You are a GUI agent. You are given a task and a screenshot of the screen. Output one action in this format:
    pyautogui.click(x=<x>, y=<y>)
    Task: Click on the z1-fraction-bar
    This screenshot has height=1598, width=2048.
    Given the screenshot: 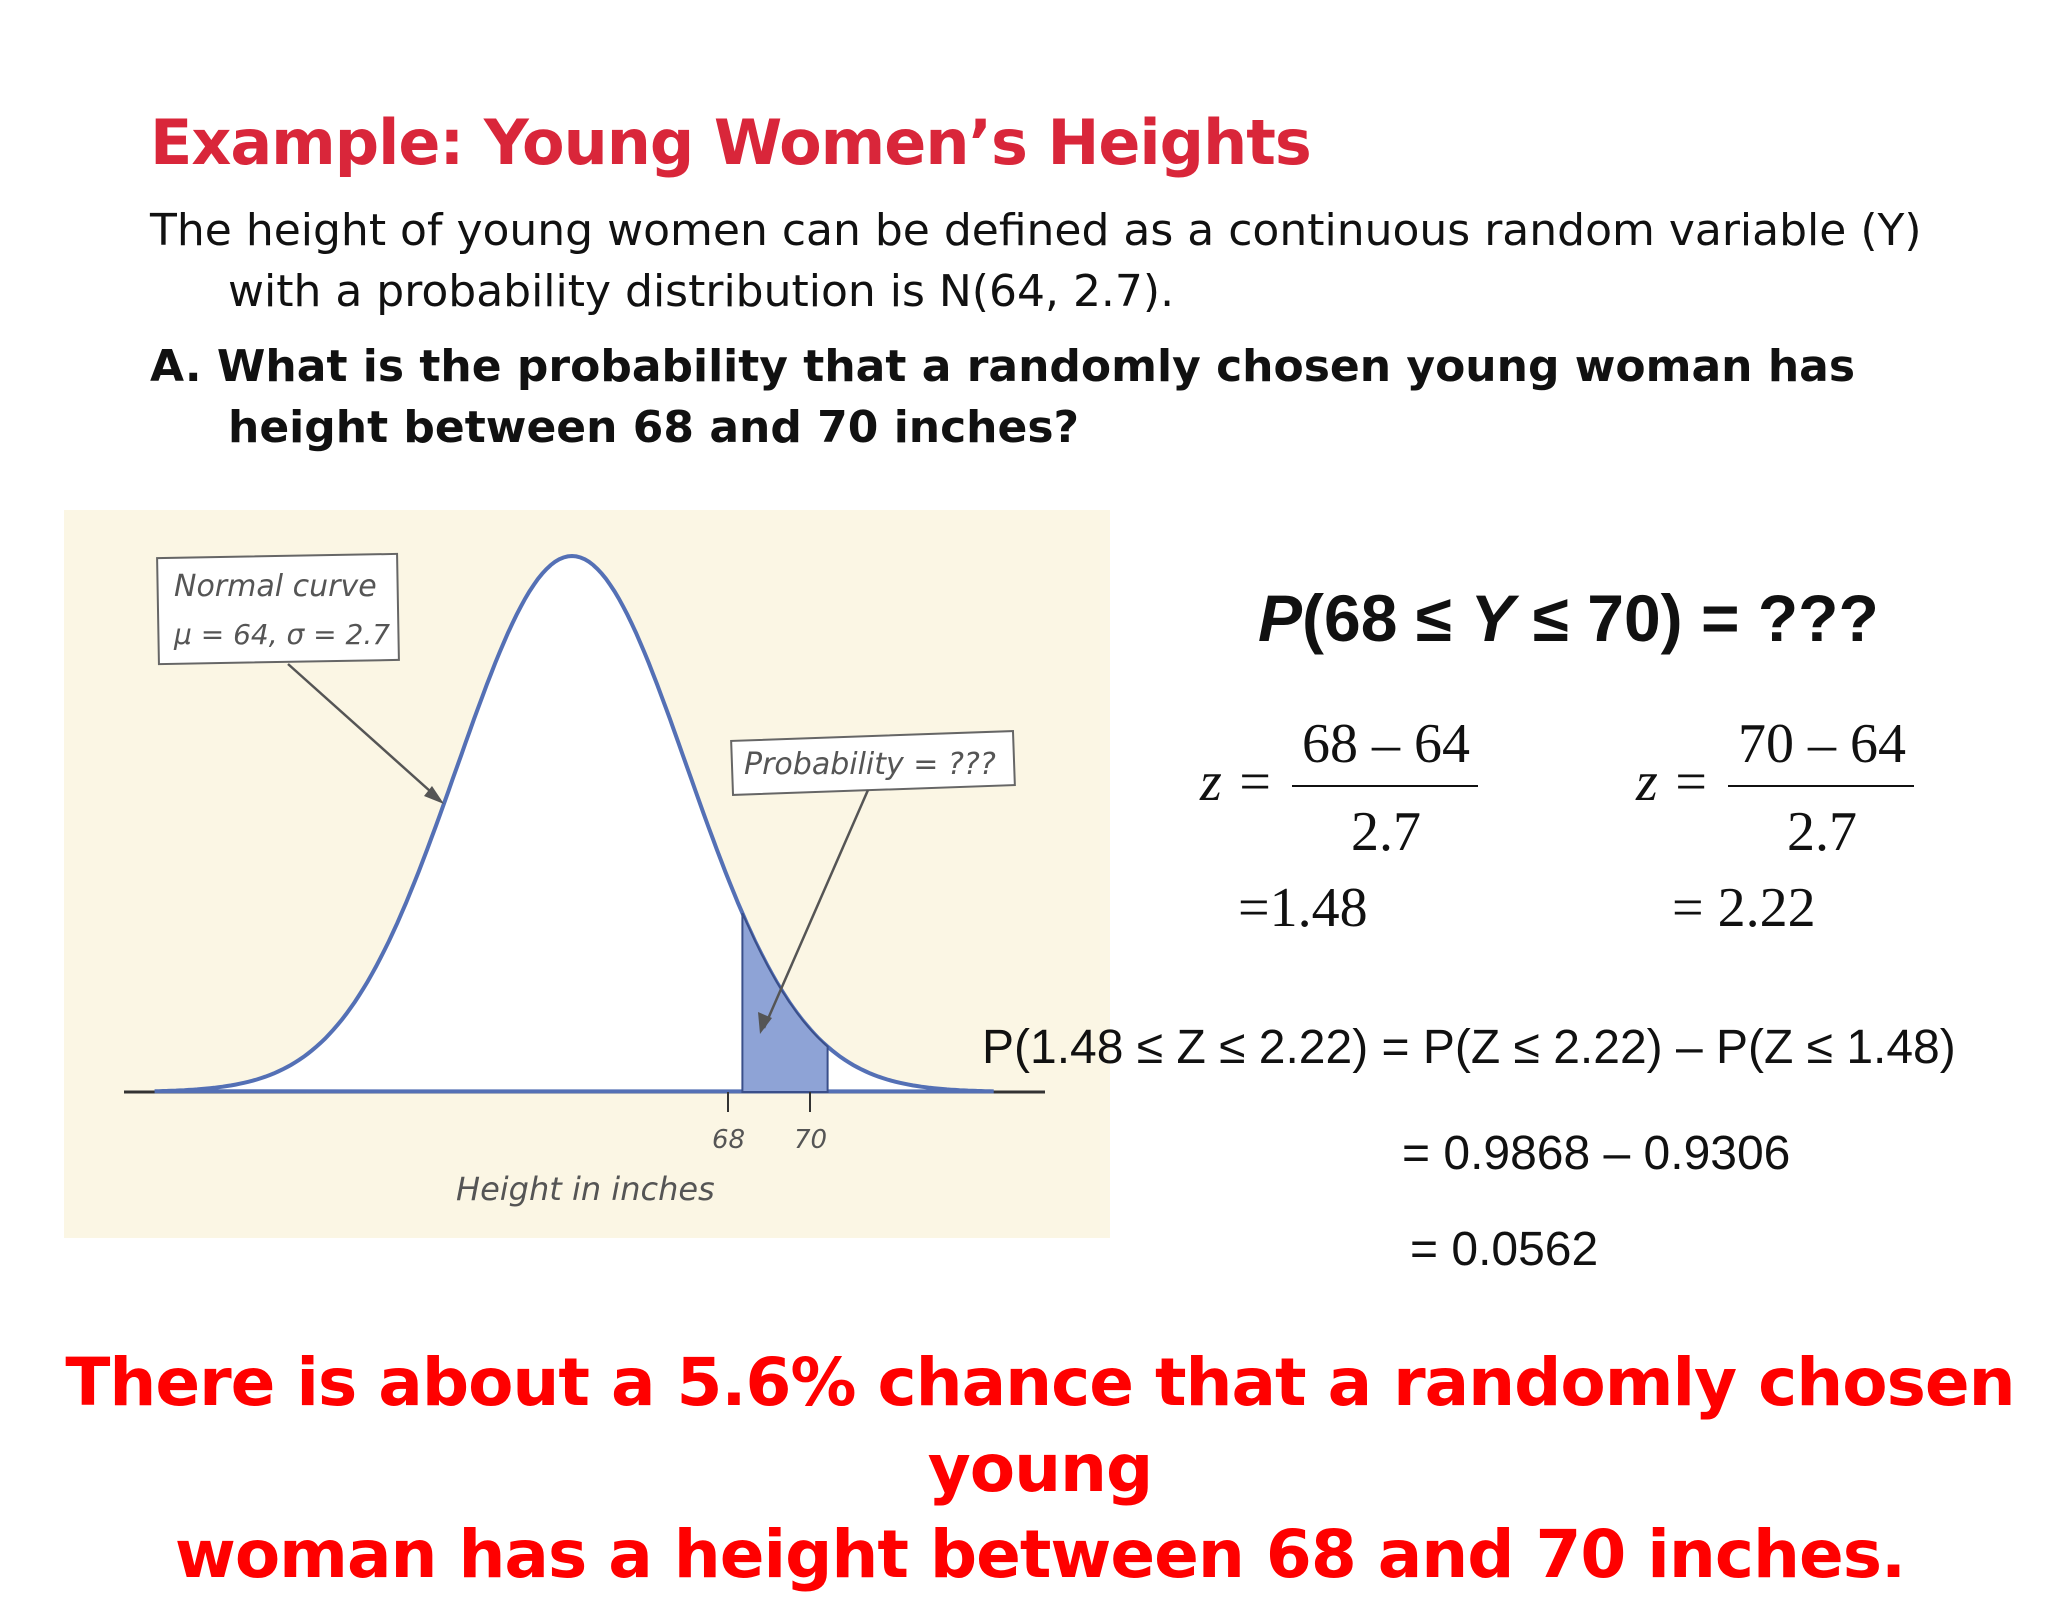 What is the action you would take?
    pyautogui.click(x=1385, y=786)
    